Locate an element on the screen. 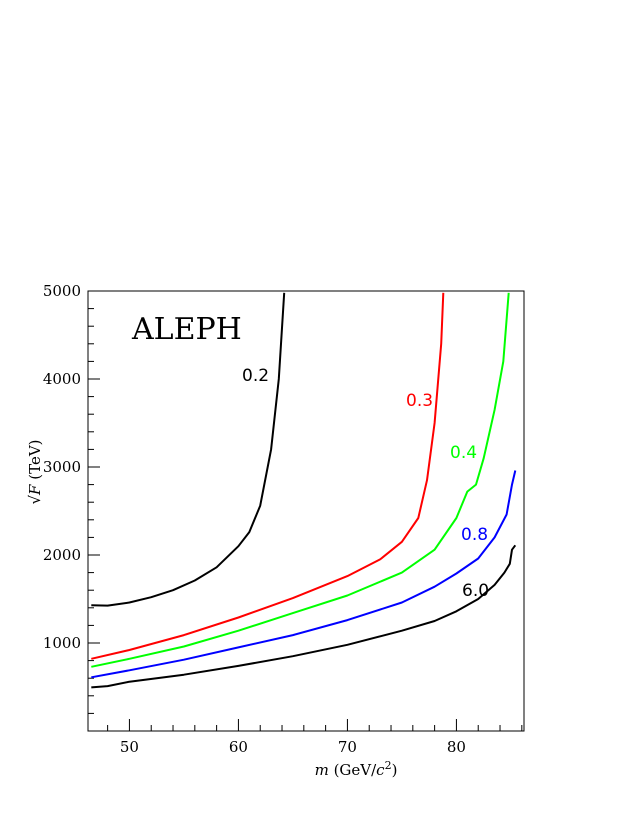  x-axis-title: m (GeV/c2) is located at coordinates (356, 769).